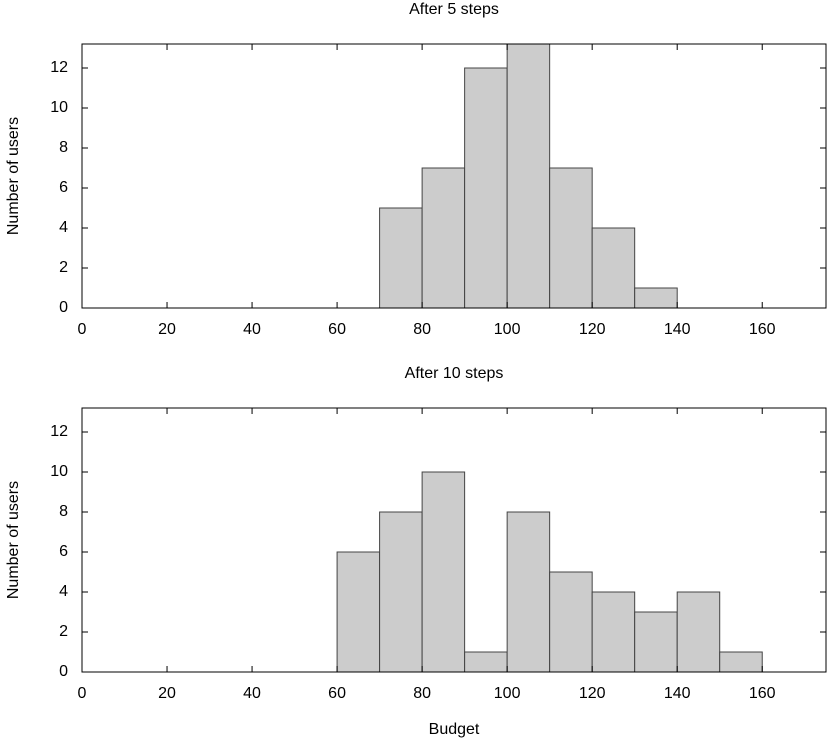 The width and height of the screenshot is (830, 743). Describe the element at coordinates (454, 9) in the screenshot. I see `chart-title: After 5 steps` at that location.